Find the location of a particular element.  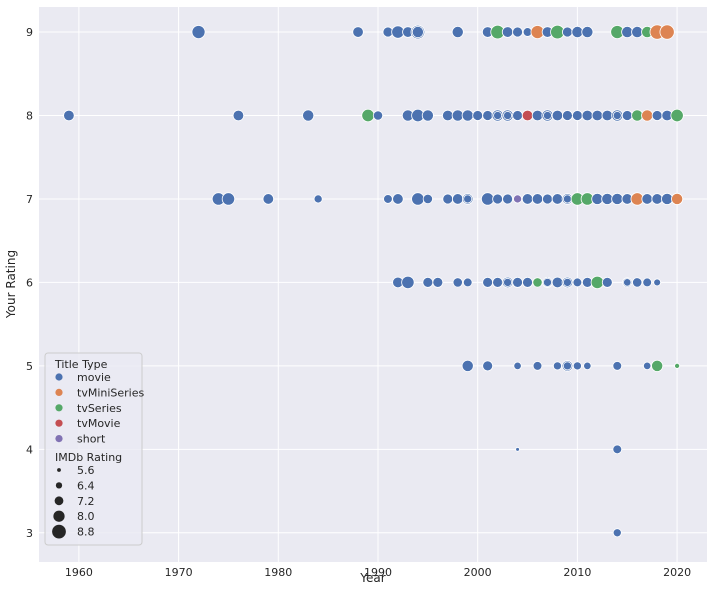

legend-title-hue: Title Type is located at coordinates (81, 364).